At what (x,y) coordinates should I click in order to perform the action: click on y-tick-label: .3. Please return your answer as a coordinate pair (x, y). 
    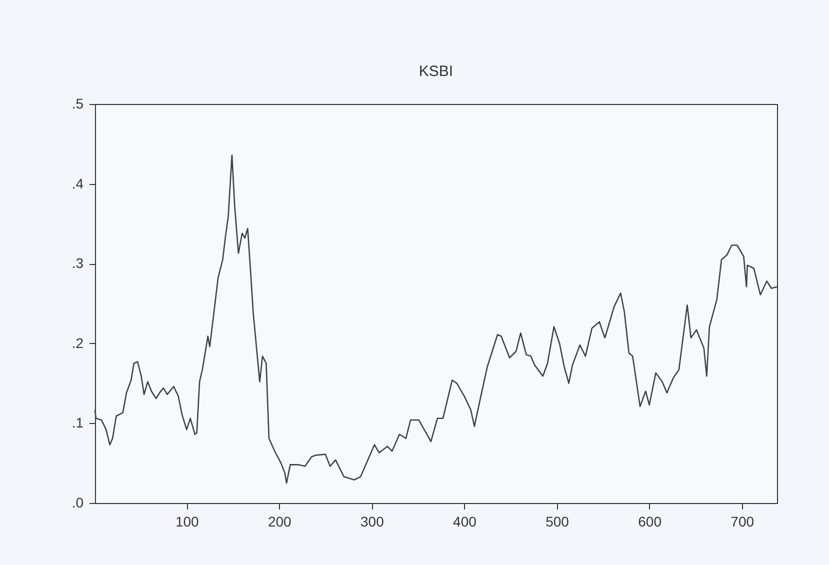
    Looking at the image, I should click on (78, 263).